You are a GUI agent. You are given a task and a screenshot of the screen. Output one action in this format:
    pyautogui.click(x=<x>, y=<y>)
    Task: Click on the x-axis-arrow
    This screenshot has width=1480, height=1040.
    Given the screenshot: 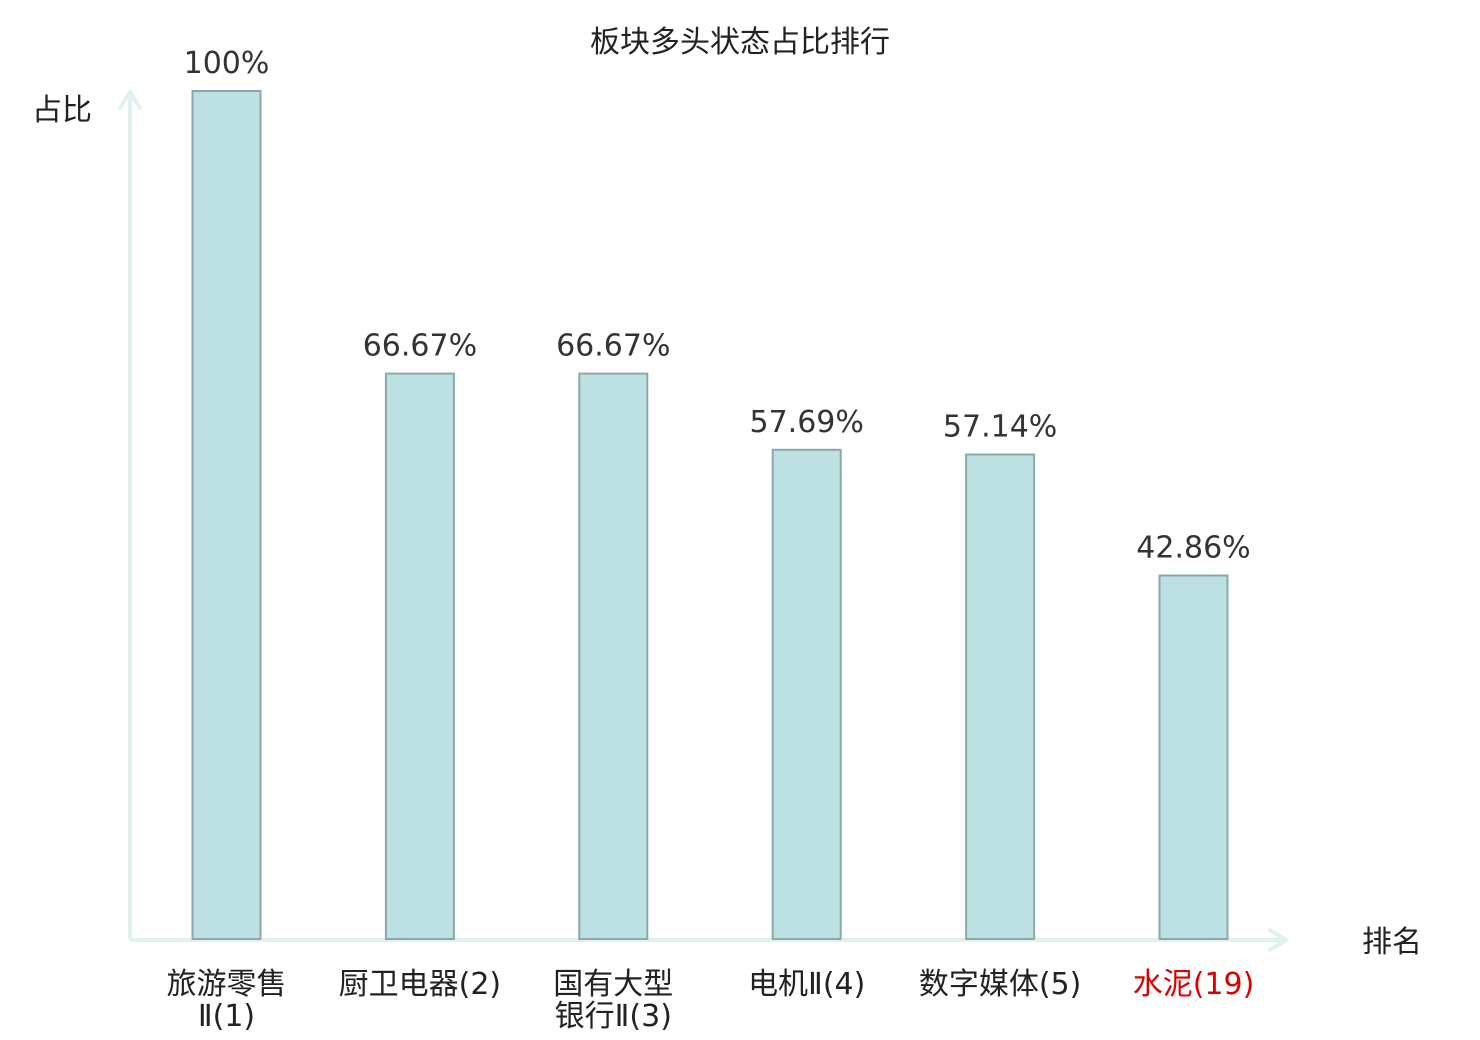 What is the action you would take?
    pyautogui.click(x=1278, y=940)
    